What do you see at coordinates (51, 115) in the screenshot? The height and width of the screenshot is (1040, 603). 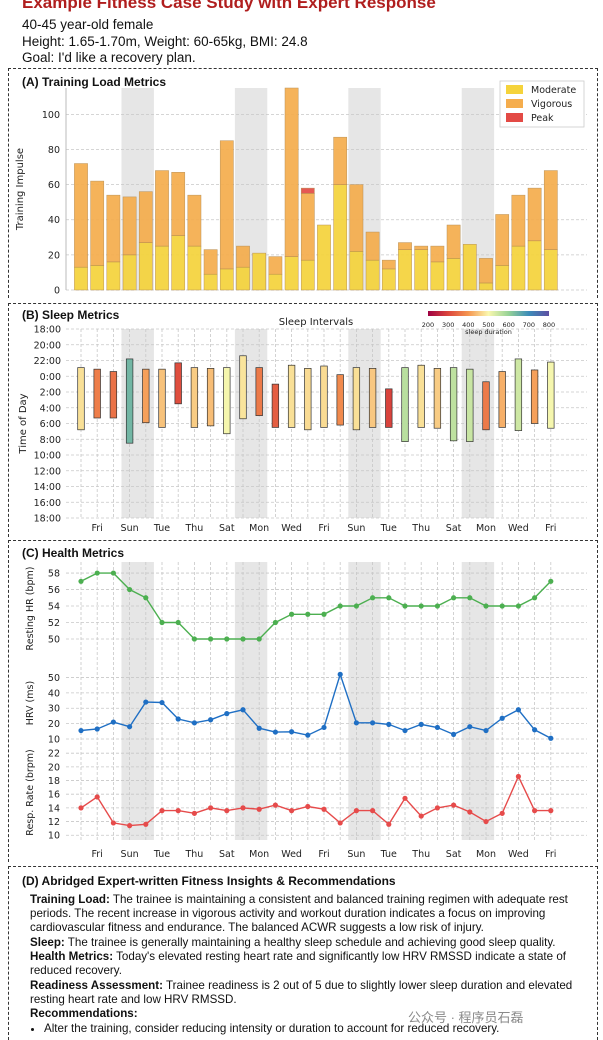 I see `y-tick-label: 100` at bounding box center [51, 115].